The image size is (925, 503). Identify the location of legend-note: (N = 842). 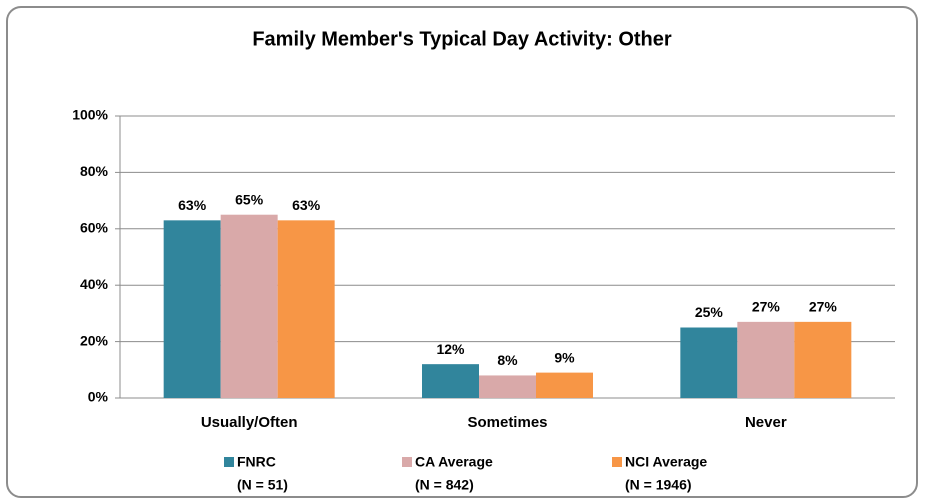
(444, 485).